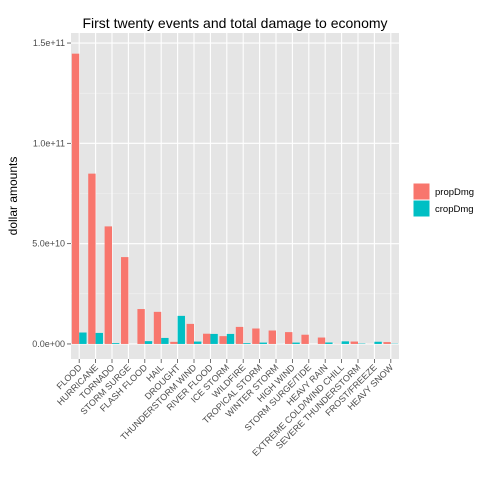  Describe the element at coordinates (454, 209) in the screenshot. I see `legend-label: cropDmg` at that location.